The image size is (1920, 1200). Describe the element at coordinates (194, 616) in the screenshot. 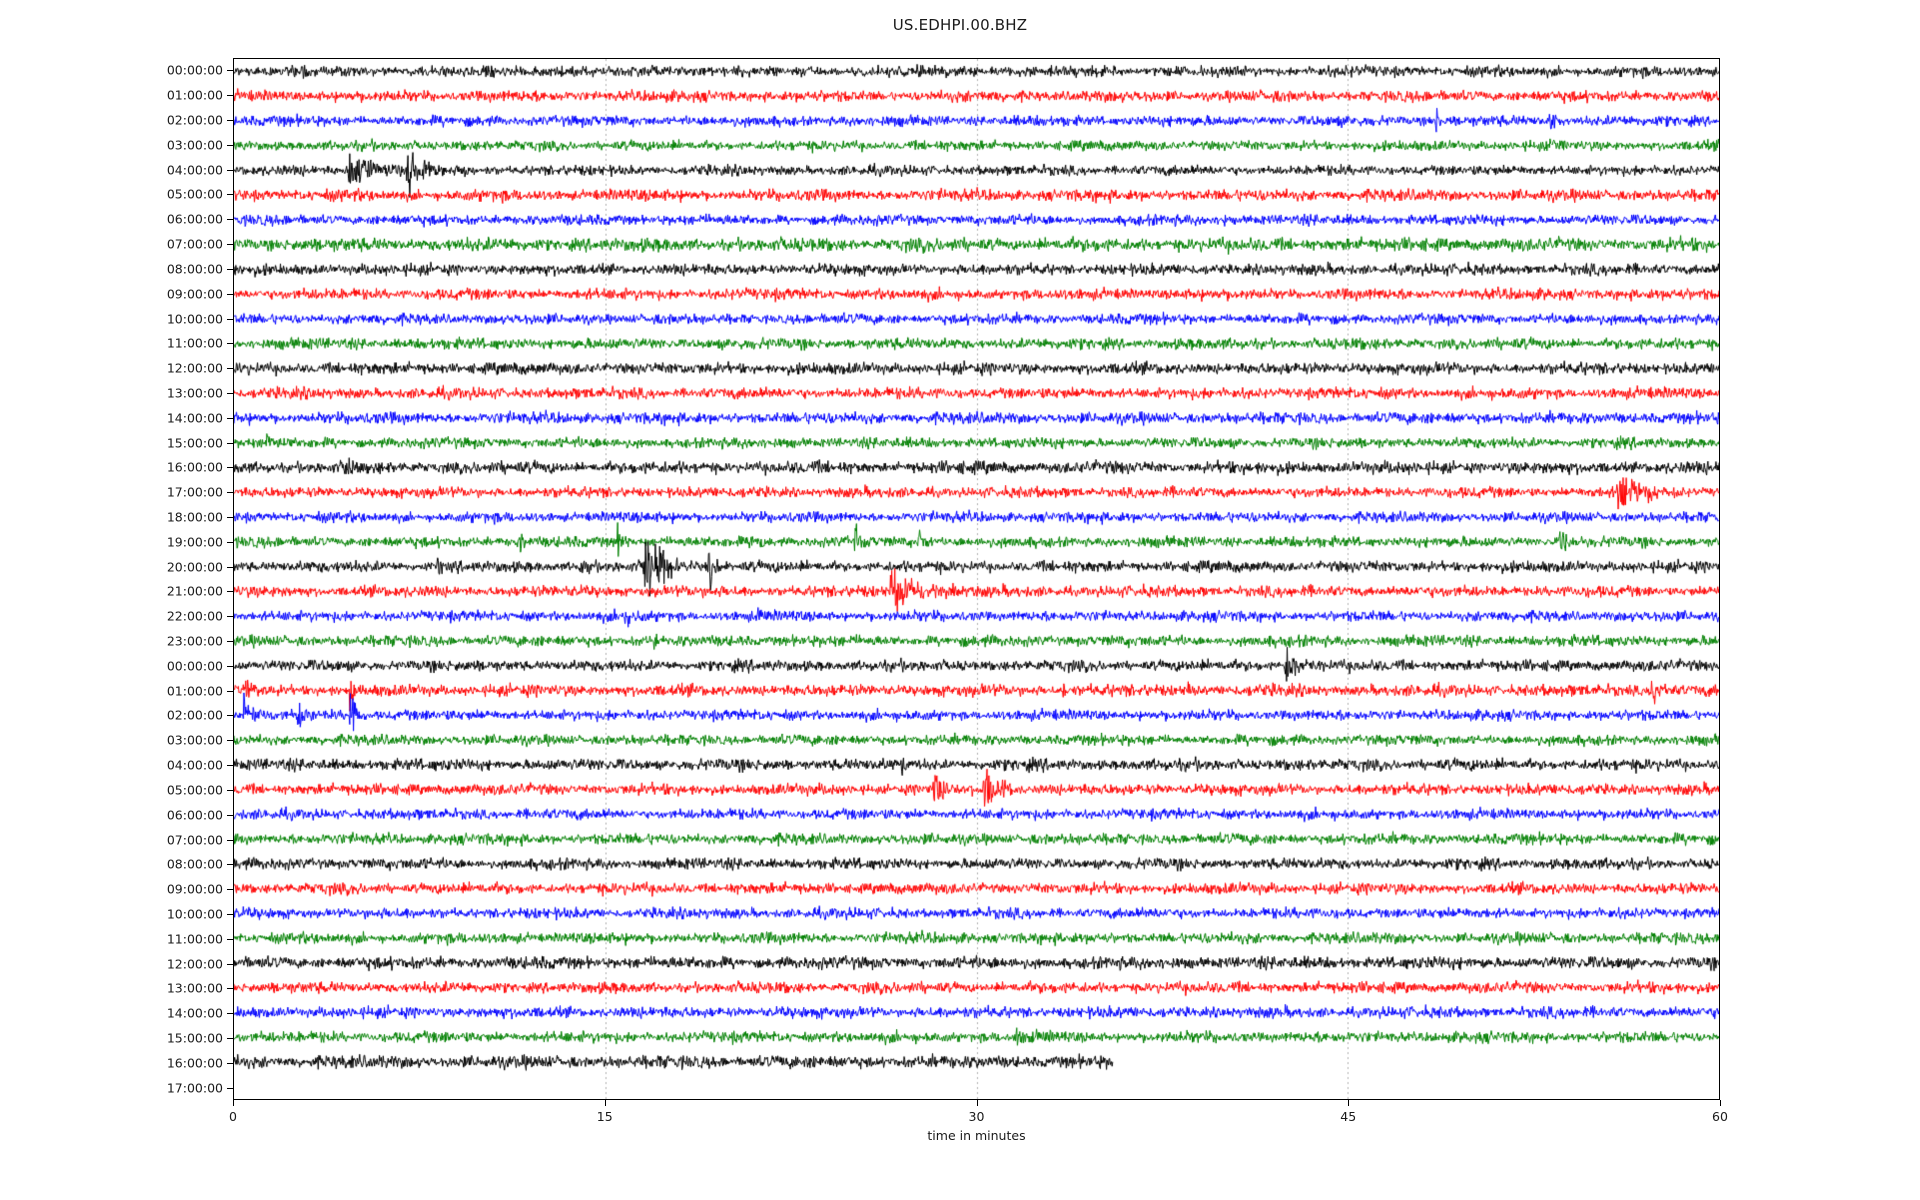

I see `y-axis-tick-label: 22:00:00` at that location.